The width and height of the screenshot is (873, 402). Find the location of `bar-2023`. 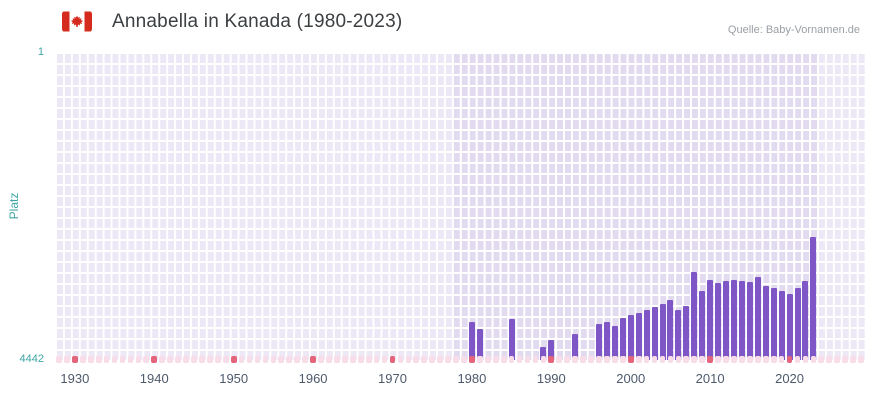

bar-2023 is located at coordinates (813, 298).